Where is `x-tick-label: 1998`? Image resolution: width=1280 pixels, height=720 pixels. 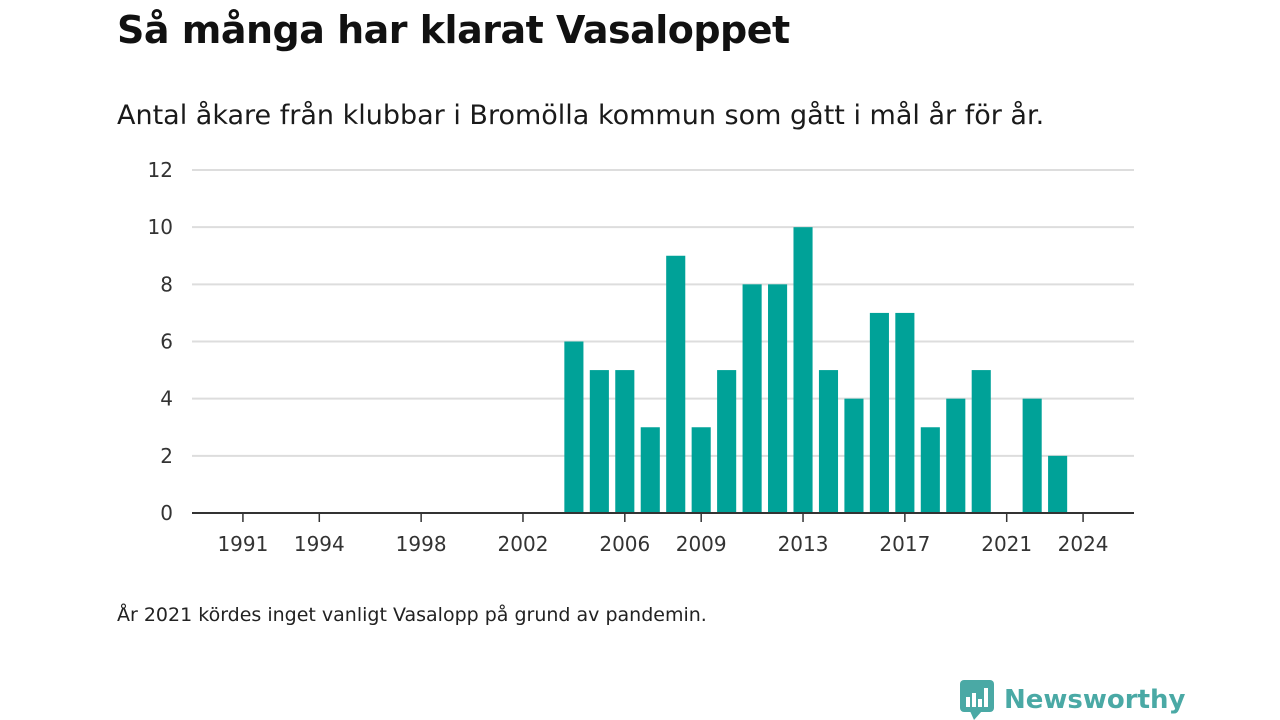
x-tick-label: 1998 is located at coordinates (421, 544).